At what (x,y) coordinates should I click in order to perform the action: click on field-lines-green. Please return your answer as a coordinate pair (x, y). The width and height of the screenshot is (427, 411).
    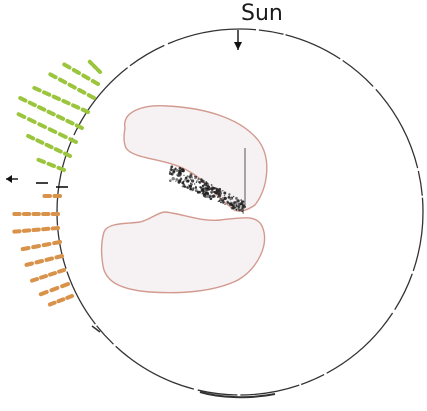
    Looking at the image, I should click on (59, 116).